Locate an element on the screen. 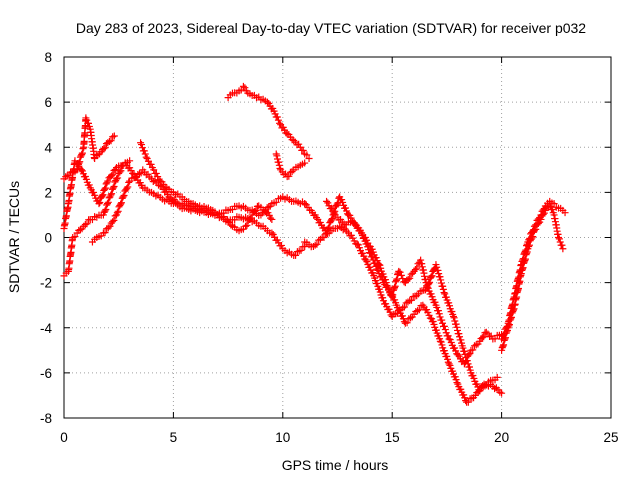 The height and width of the screenshot is (480, 640). x-tick-label: 25 is located at coordinates (610, 437).